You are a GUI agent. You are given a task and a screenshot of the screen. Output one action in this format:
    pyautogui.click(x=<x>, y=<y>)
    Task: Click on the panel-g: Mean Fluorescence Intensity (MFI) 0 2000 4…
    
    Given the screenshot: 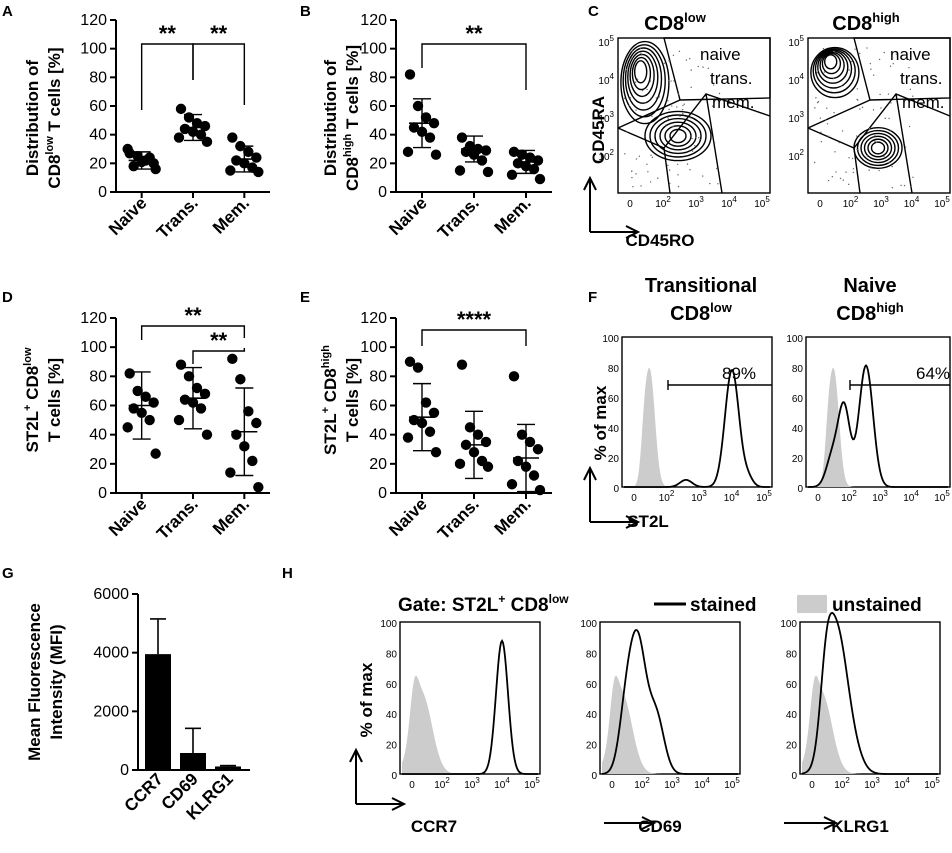 What is the action you would take?
    pyautogui.click(x=137, y=705)
    